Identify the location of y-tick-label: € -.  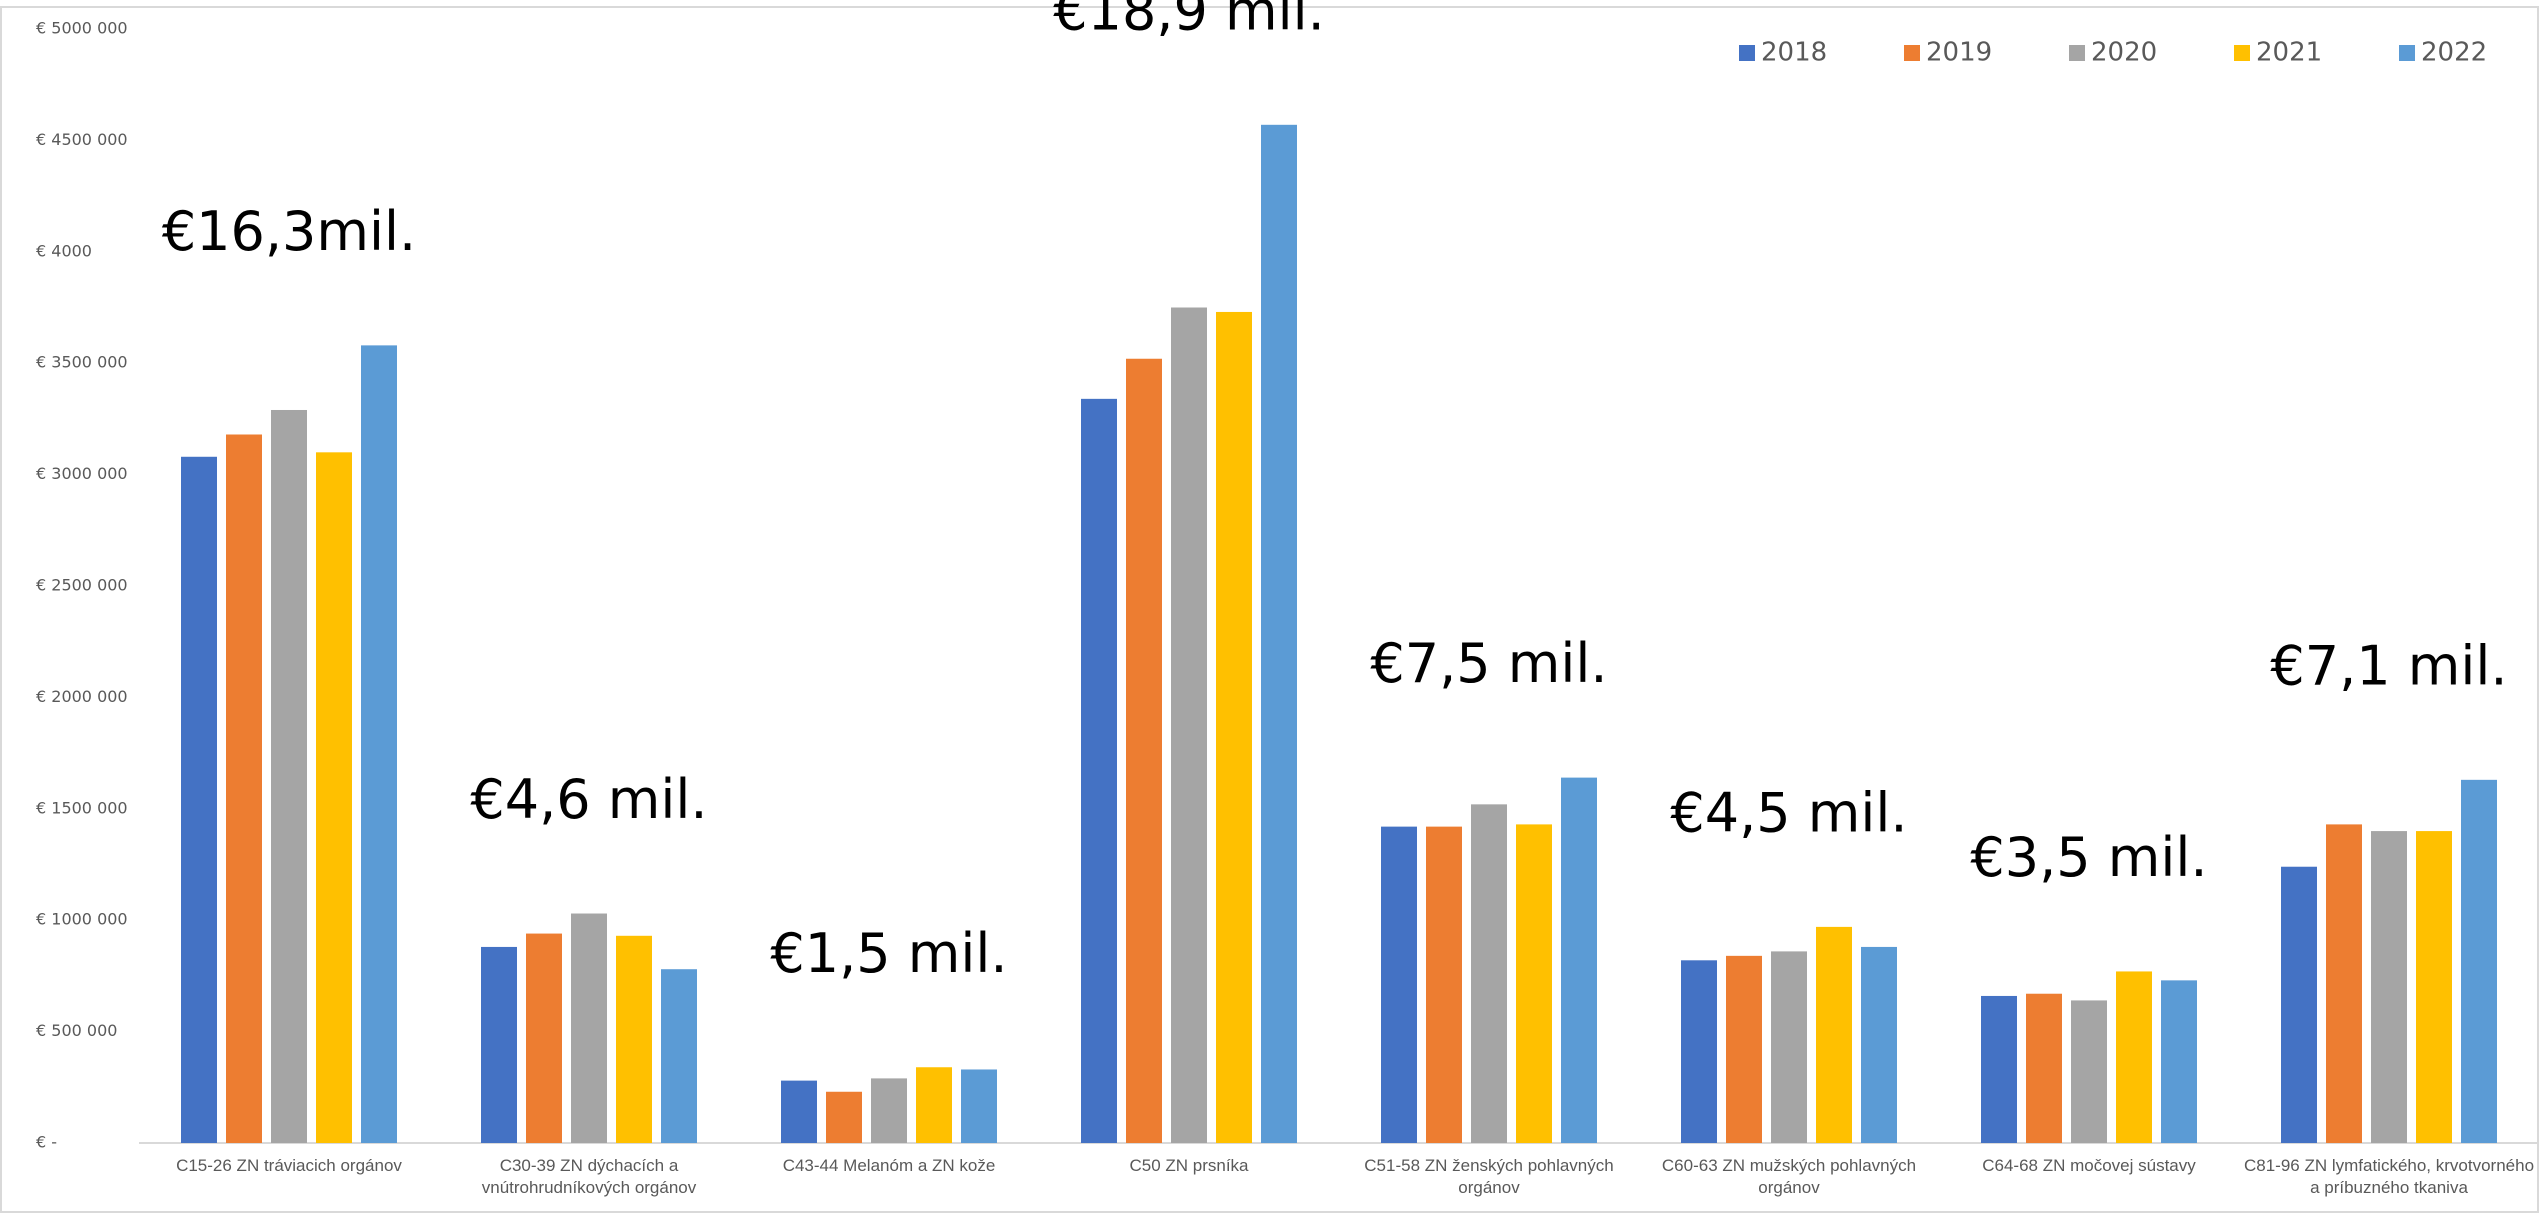
(46, 1142).